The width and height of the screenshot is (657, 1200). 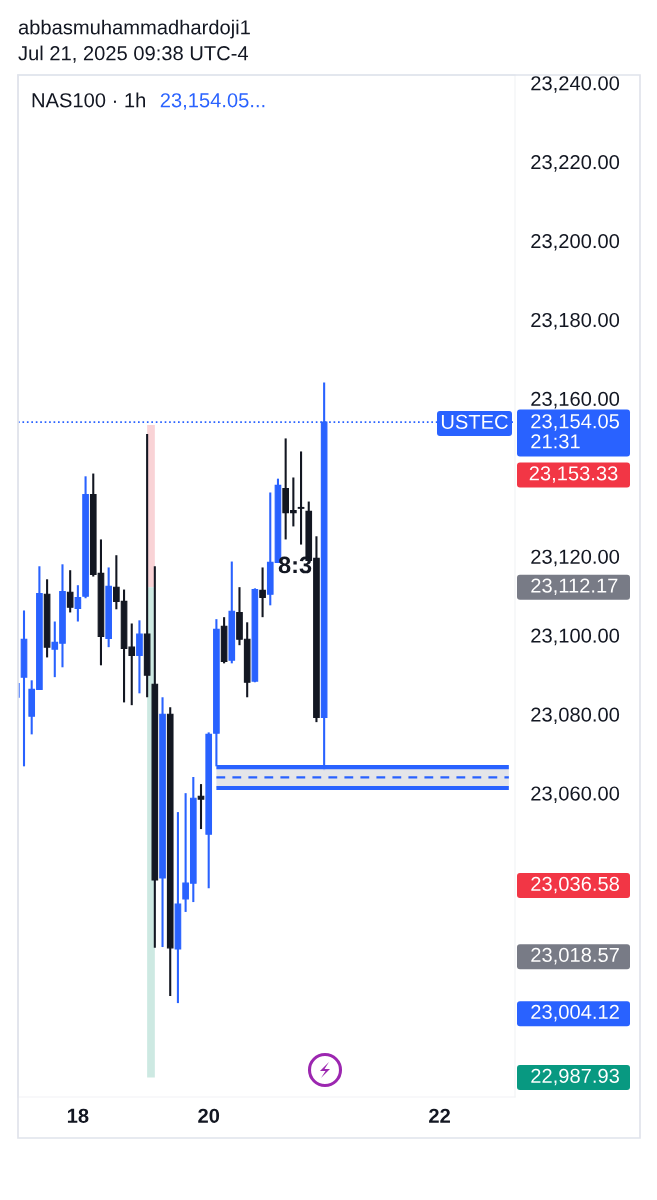 I want to click on y-tick-label: 23,100.00, so click(x=575, y=637).